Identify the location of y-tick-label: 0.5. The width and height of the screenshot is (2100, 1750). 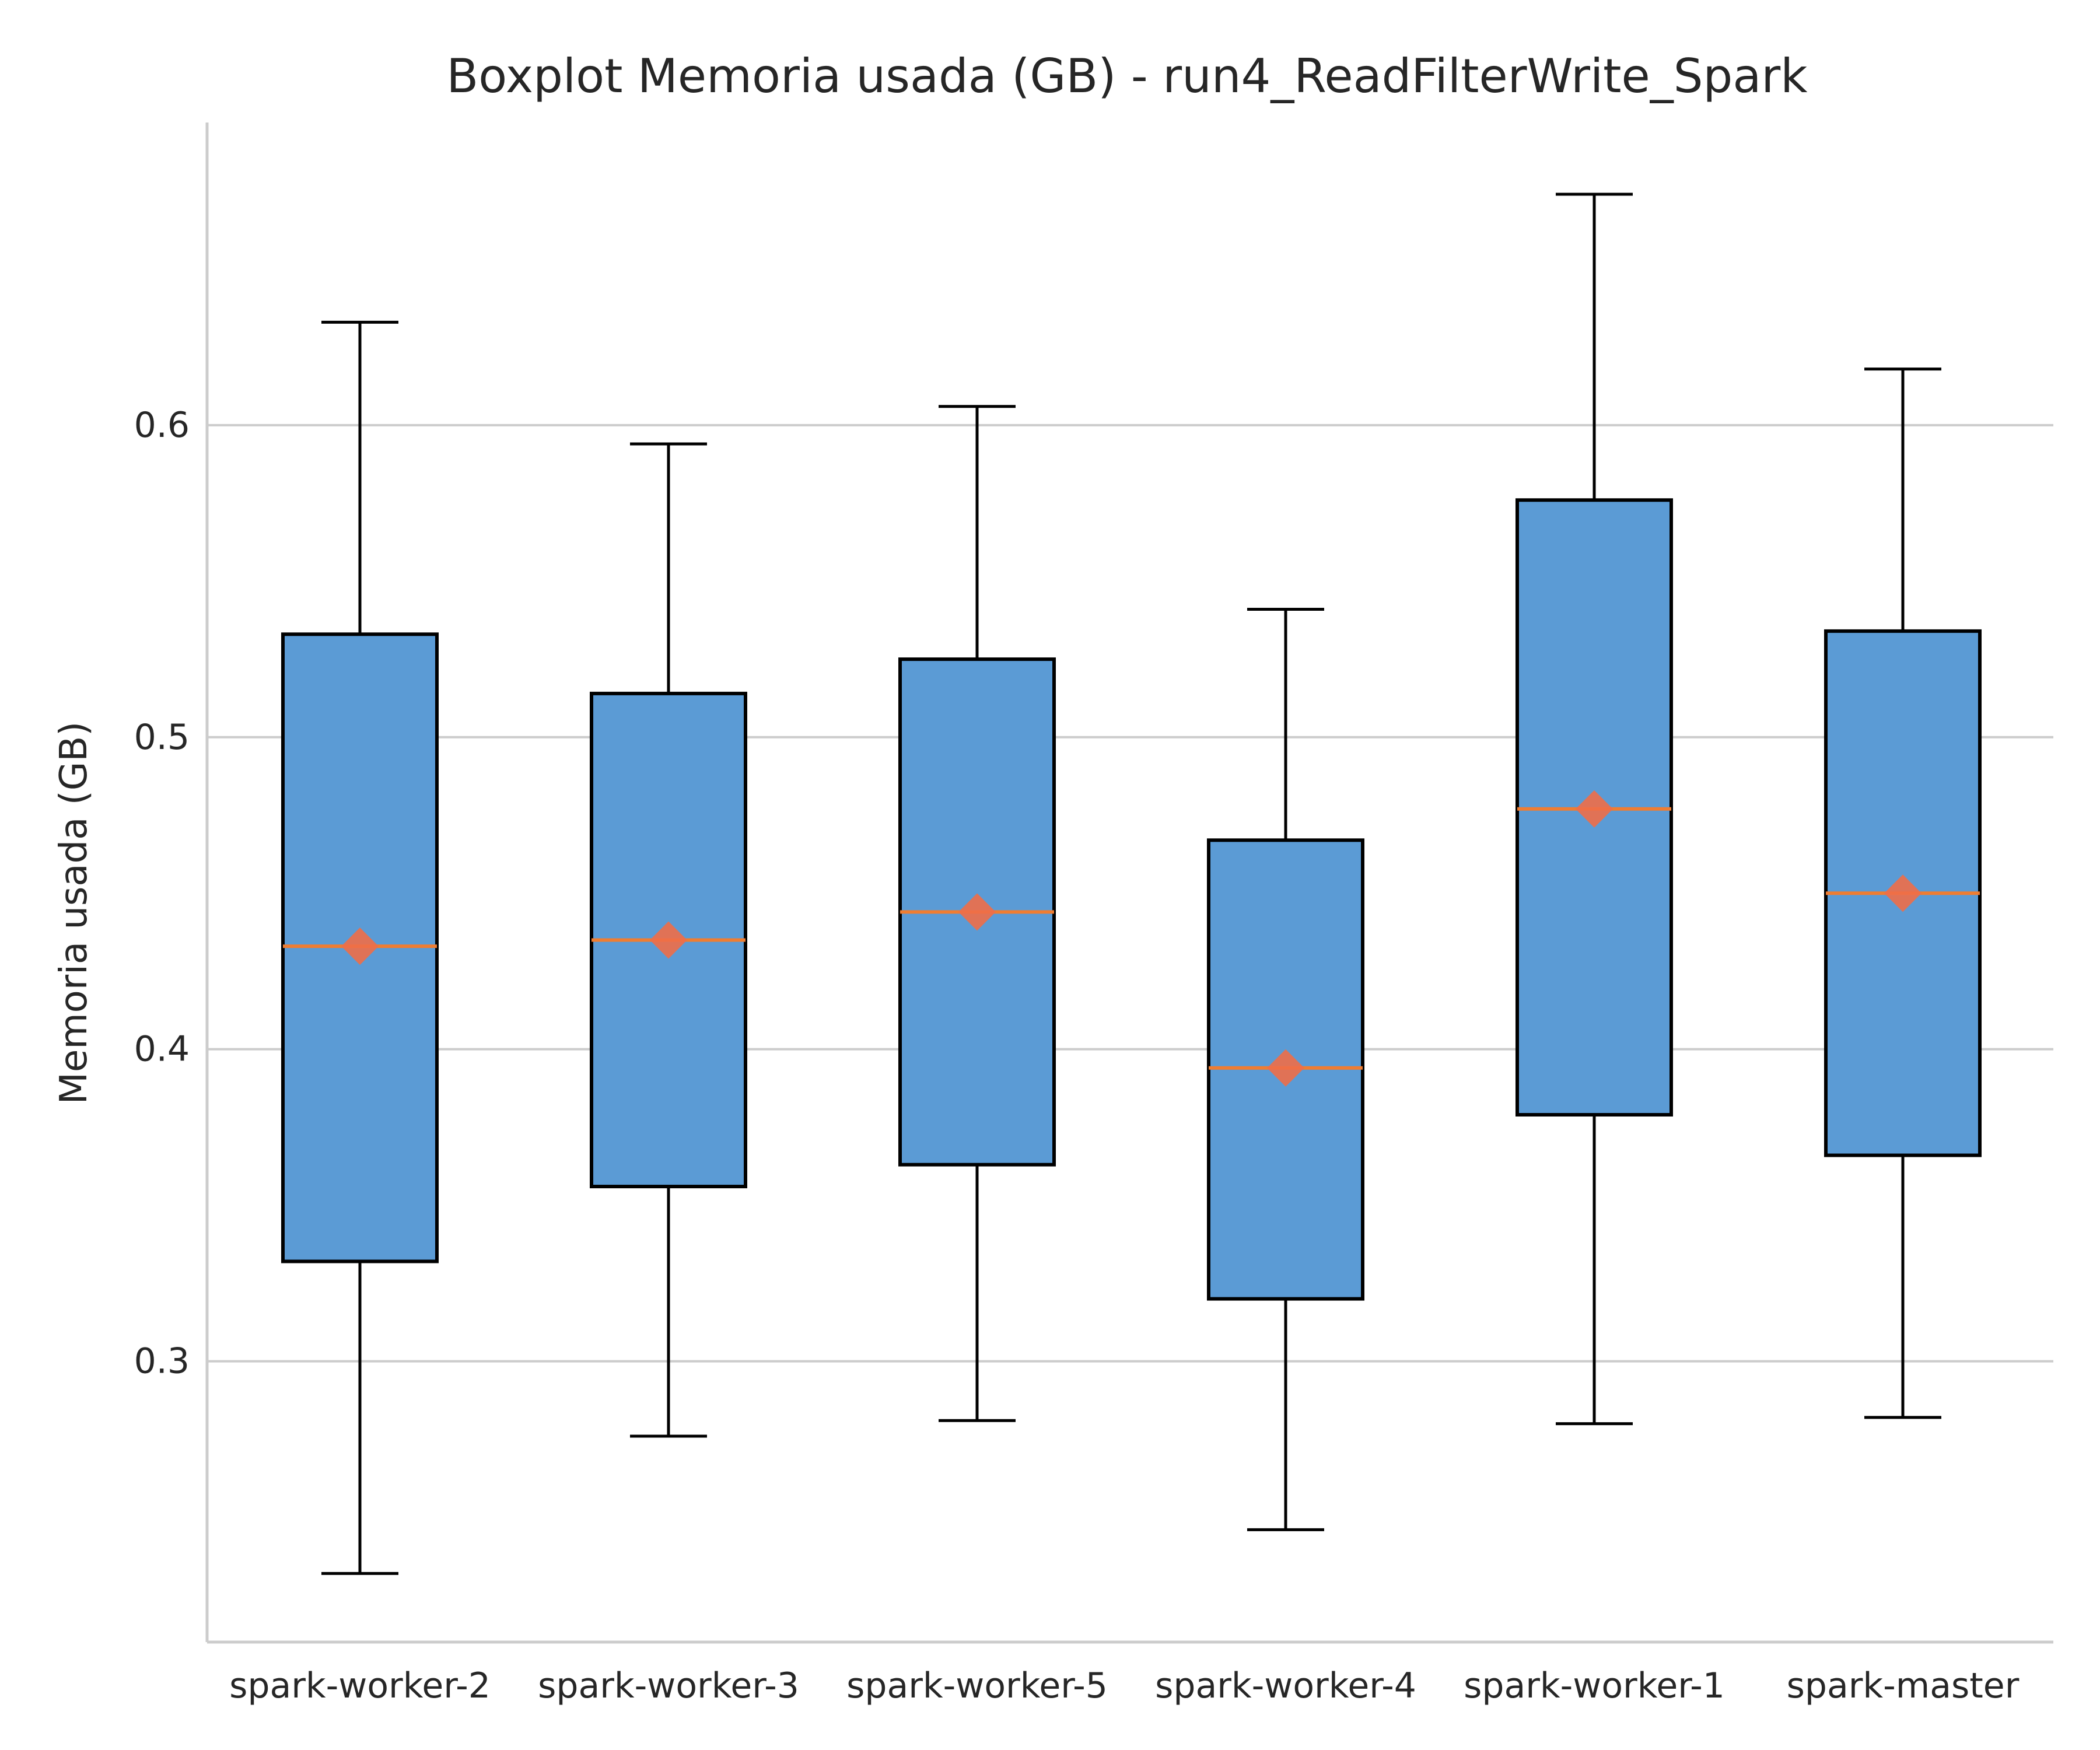
(162, 737).